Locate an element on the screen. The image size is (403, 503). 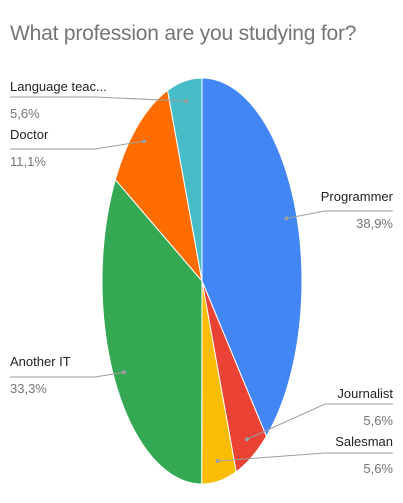
slice-percent-doctor: 11,1% is located at coordinates (28, 161).